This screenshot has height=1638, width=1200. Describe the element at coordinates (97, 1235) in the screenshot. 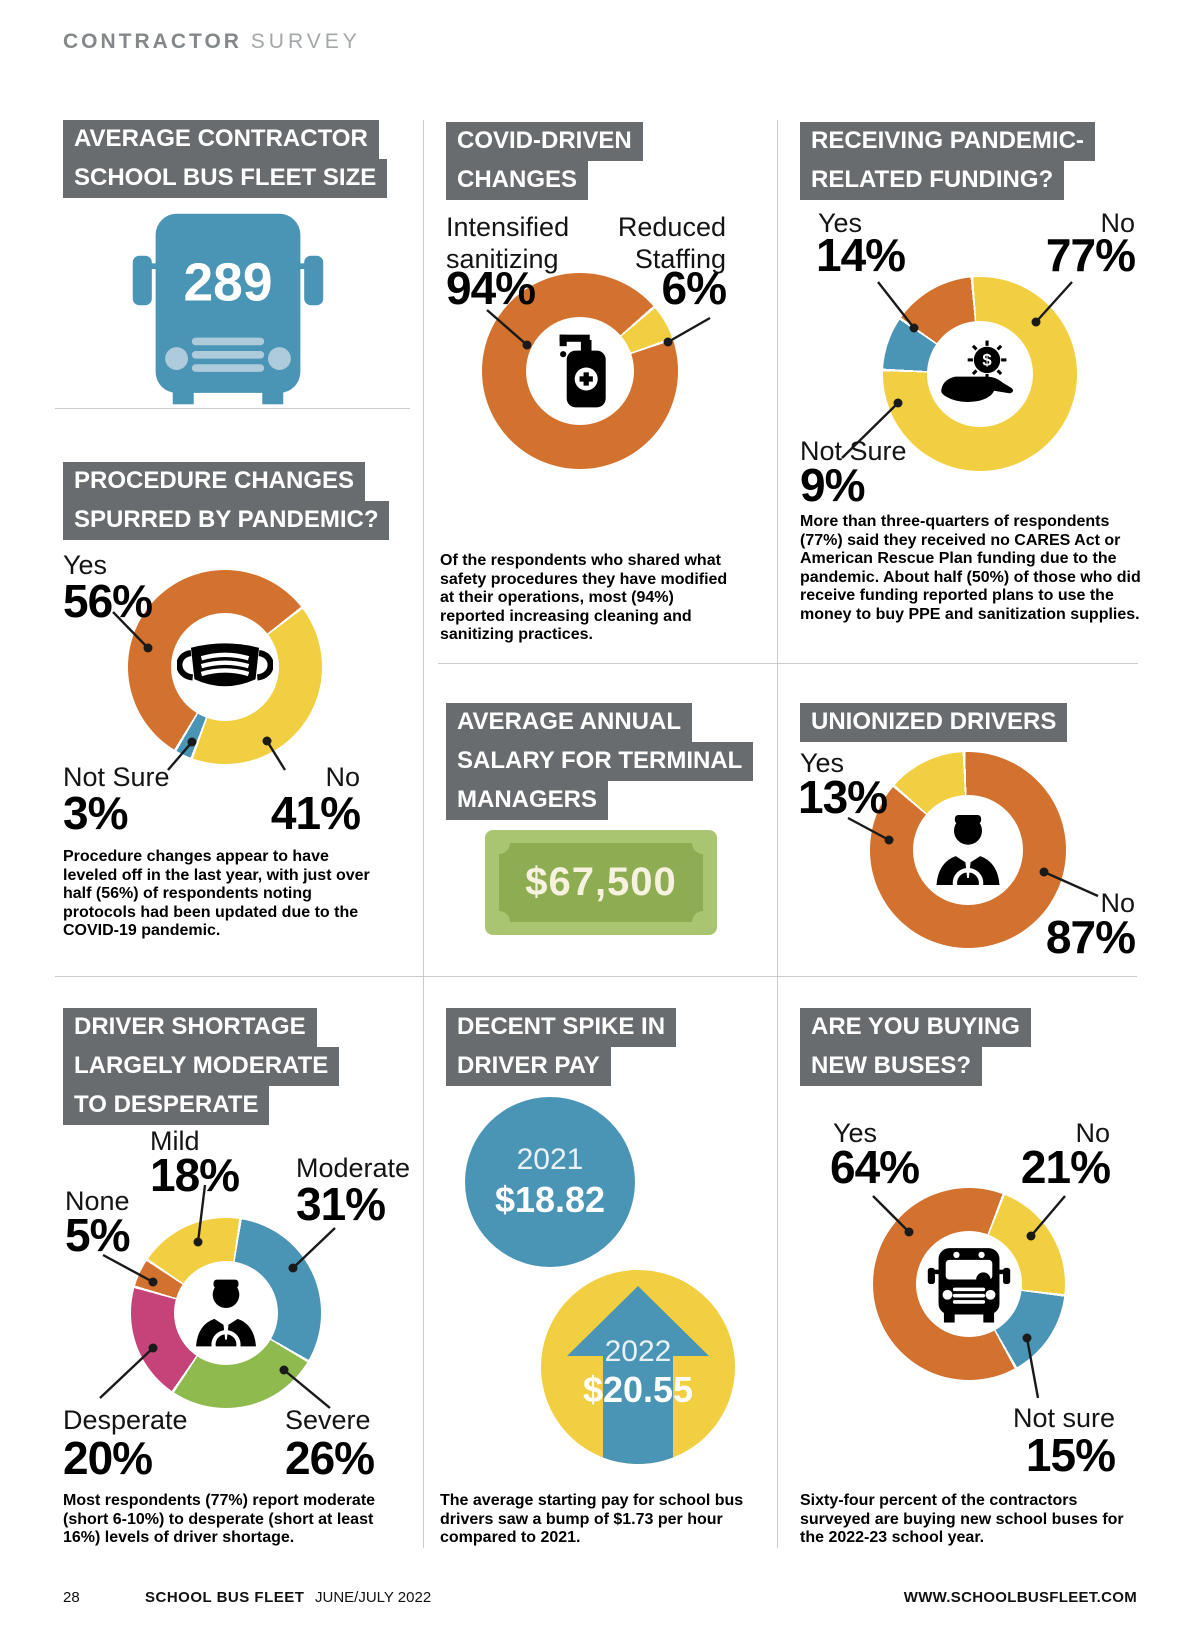

I see `shortage-pct-none: 5%` at that location.